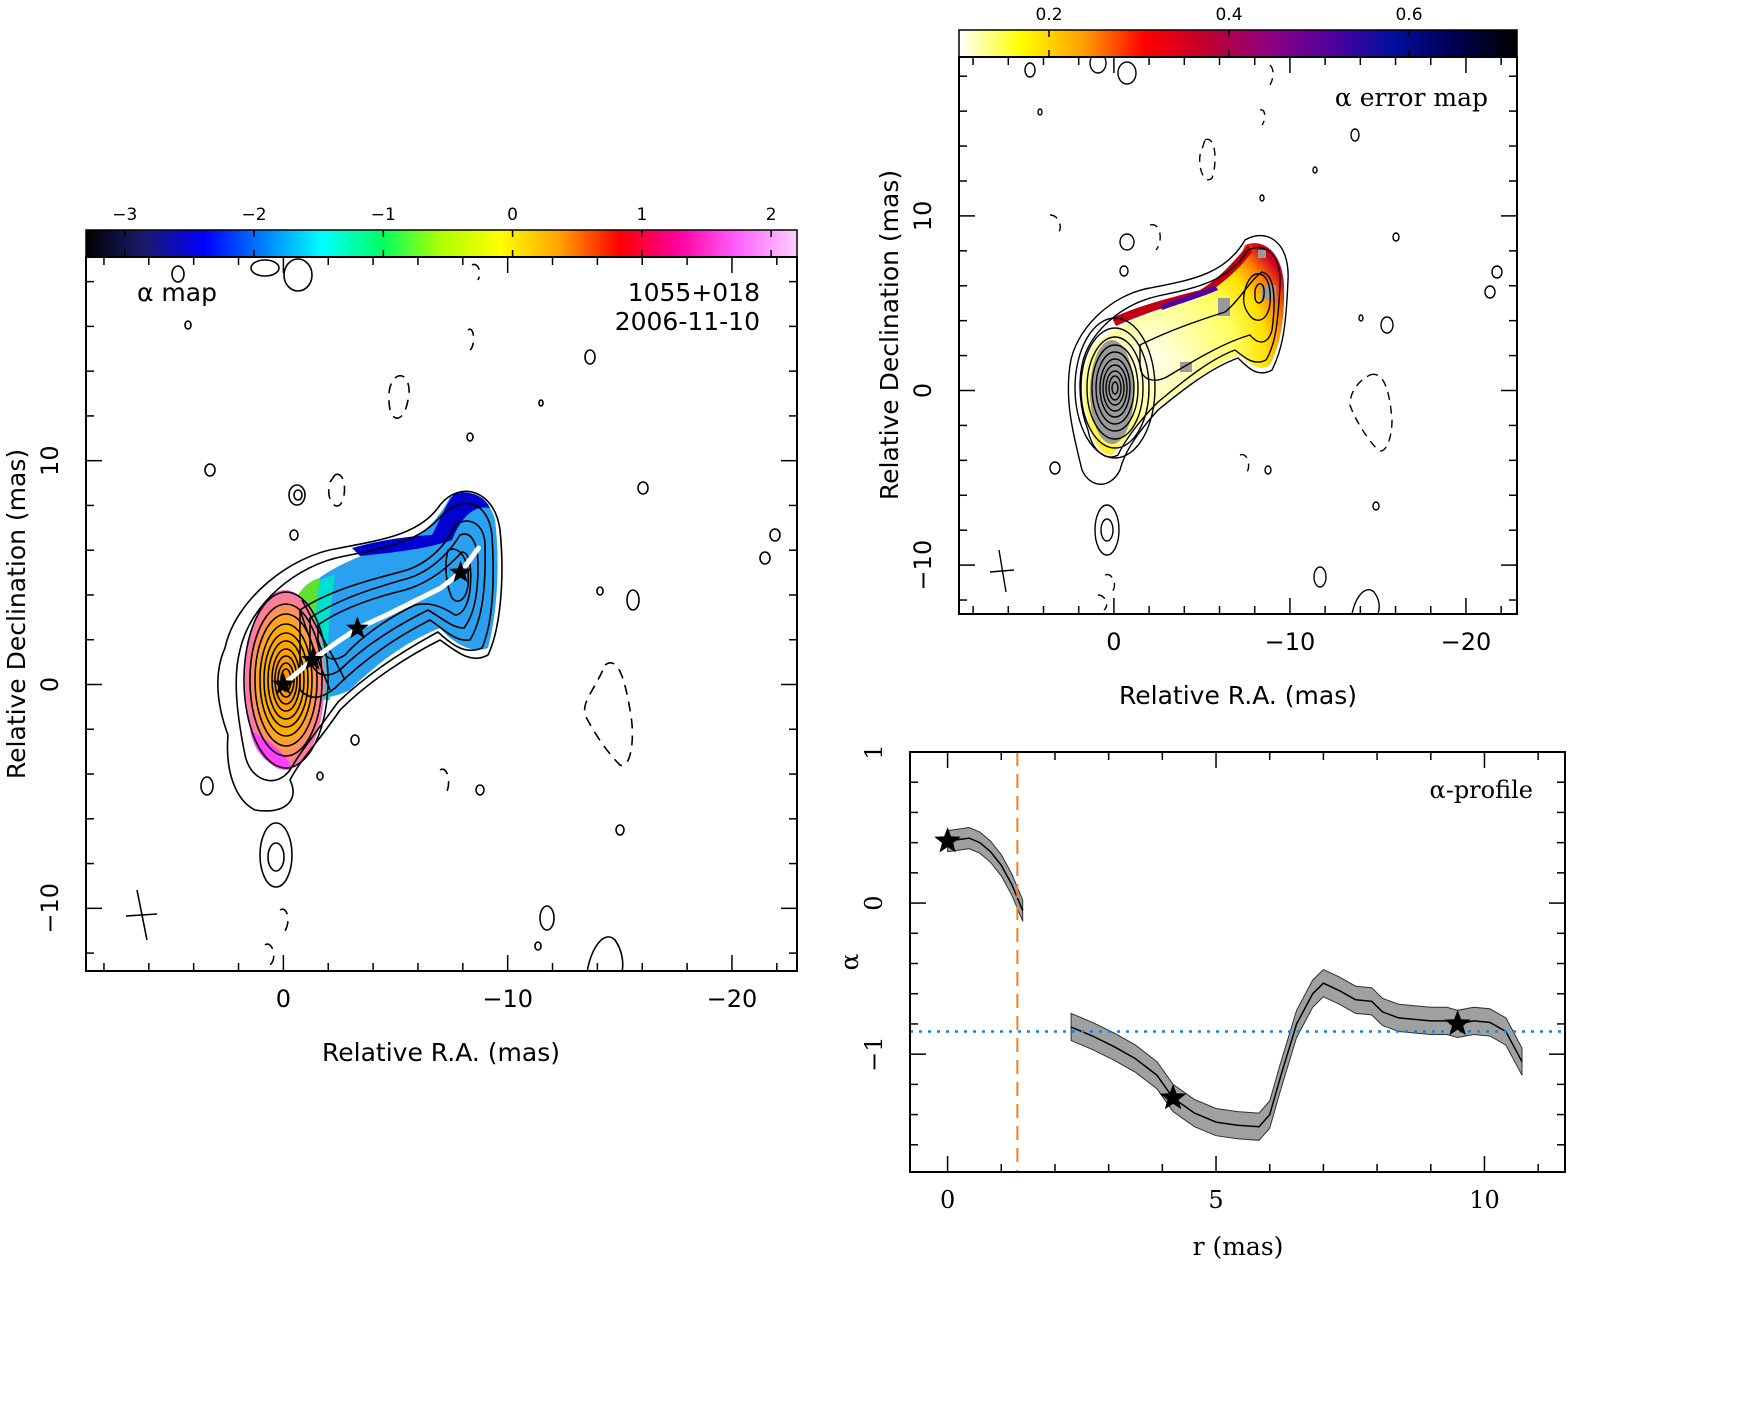  Describe the element at coordinates (947, 1200) in the screenshot. I see `alpha-profile-xtick-label: 0` at that location.